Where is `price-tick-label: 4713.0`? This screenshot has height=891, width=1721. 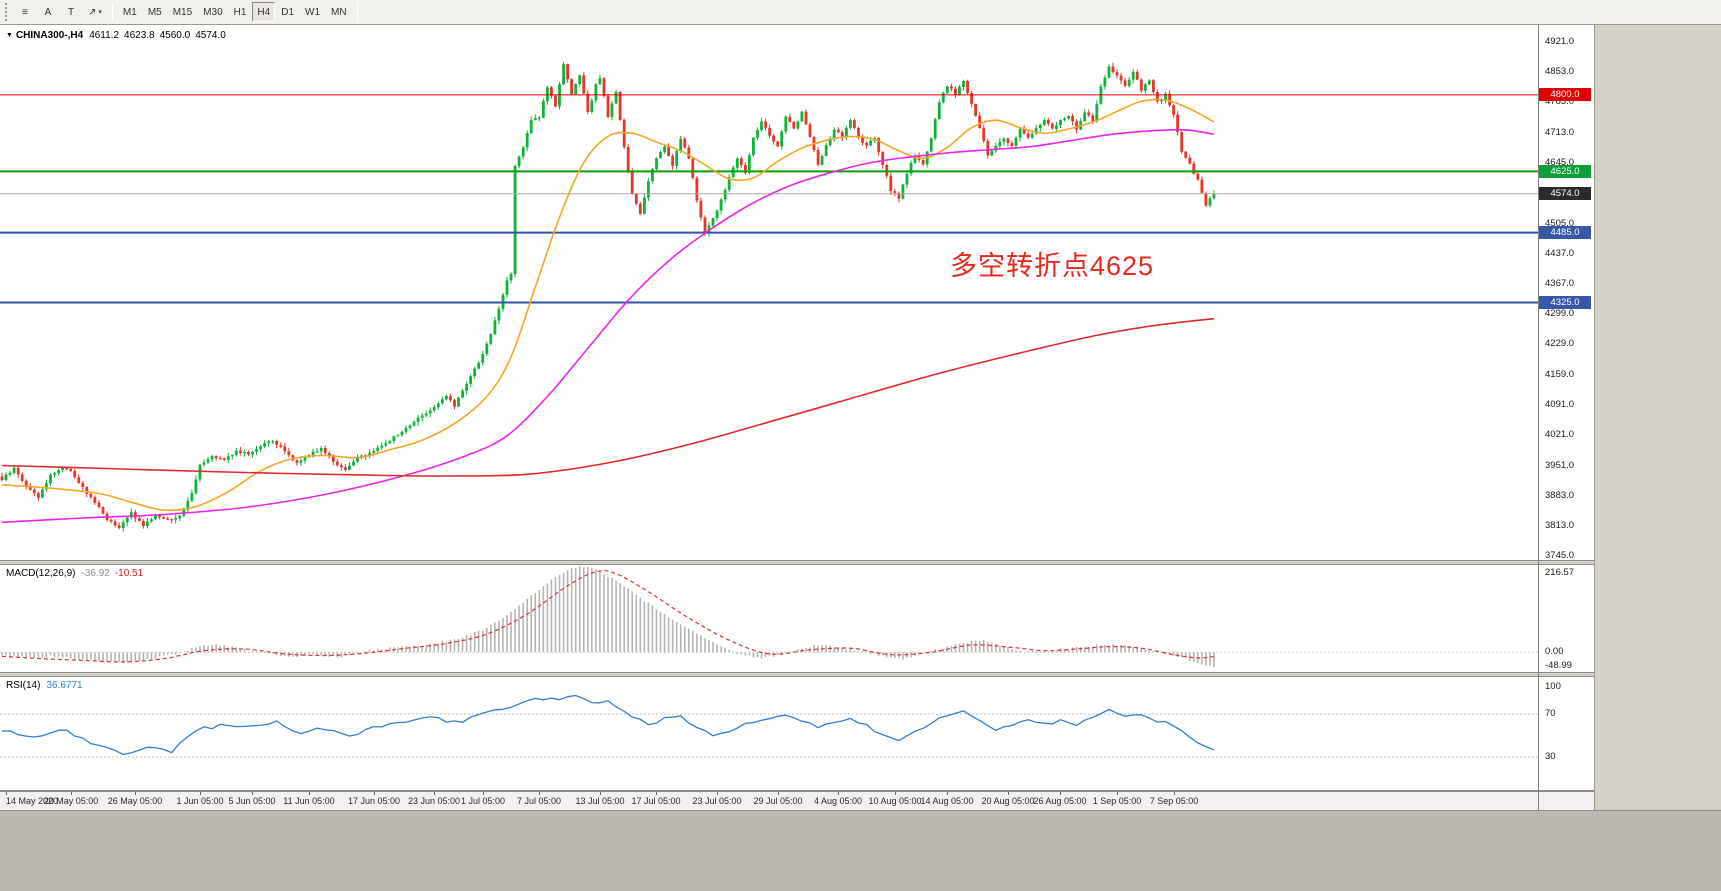
price-tick-label: 4713.0 is located at coordinates (1560, 132).